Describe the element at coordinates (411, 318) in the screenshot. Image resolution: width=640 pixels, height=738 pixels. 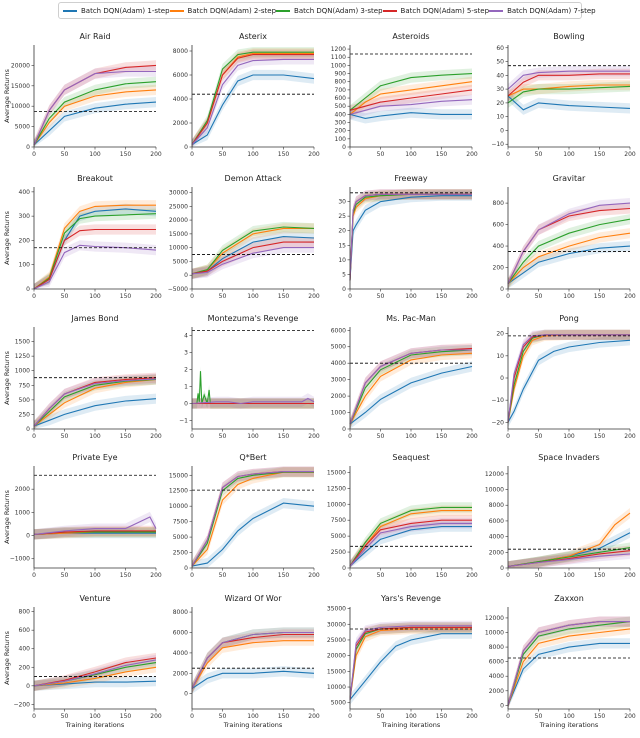
I see `subplot-title: Ms. Pac-Man` at that location.